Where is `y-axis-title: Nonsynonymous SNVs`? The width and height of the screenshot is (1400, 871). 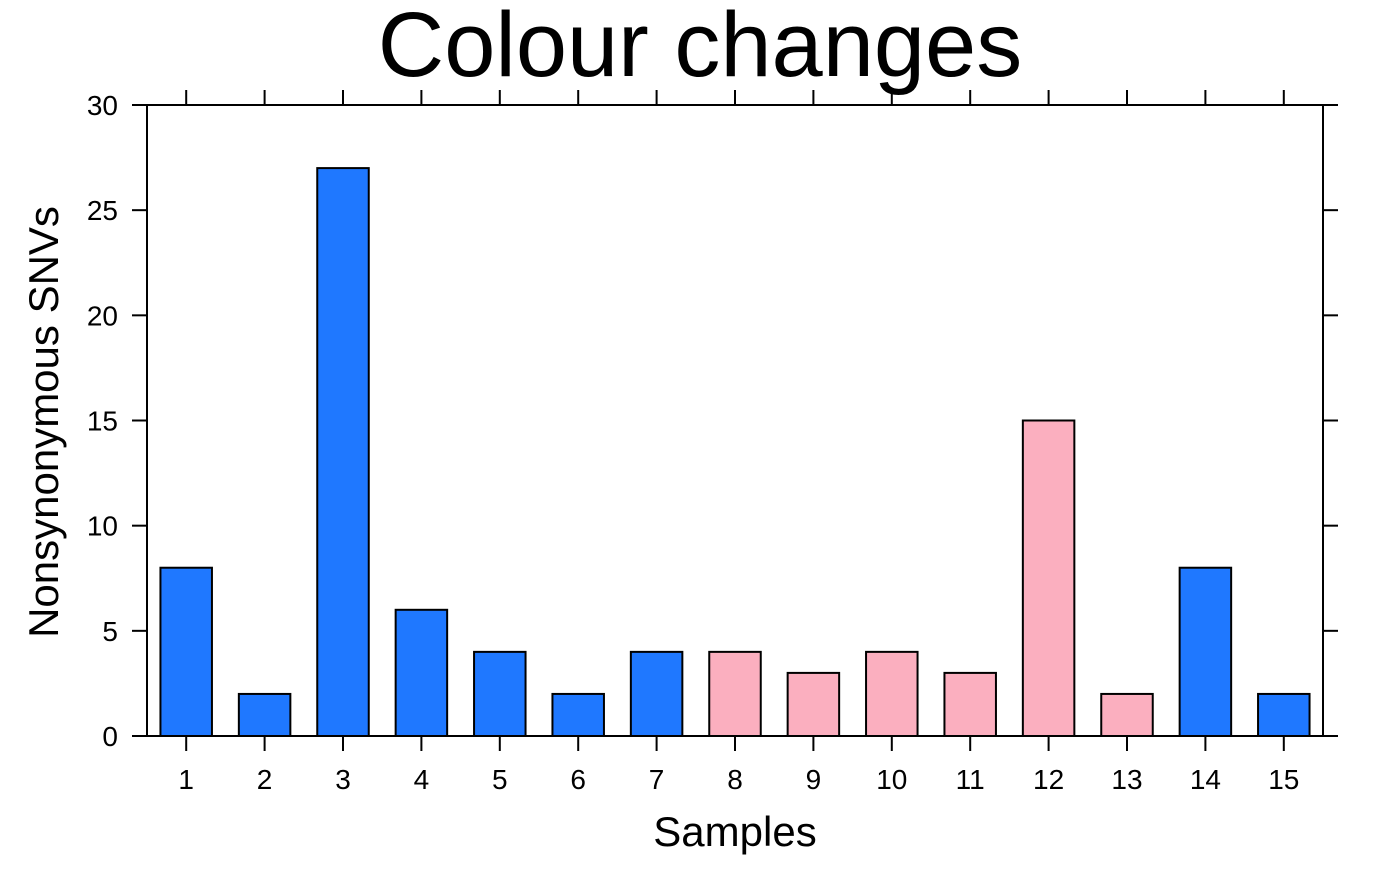 y-axis-title: Nonsynonymous SNVs is located at coordinates (43, 422).